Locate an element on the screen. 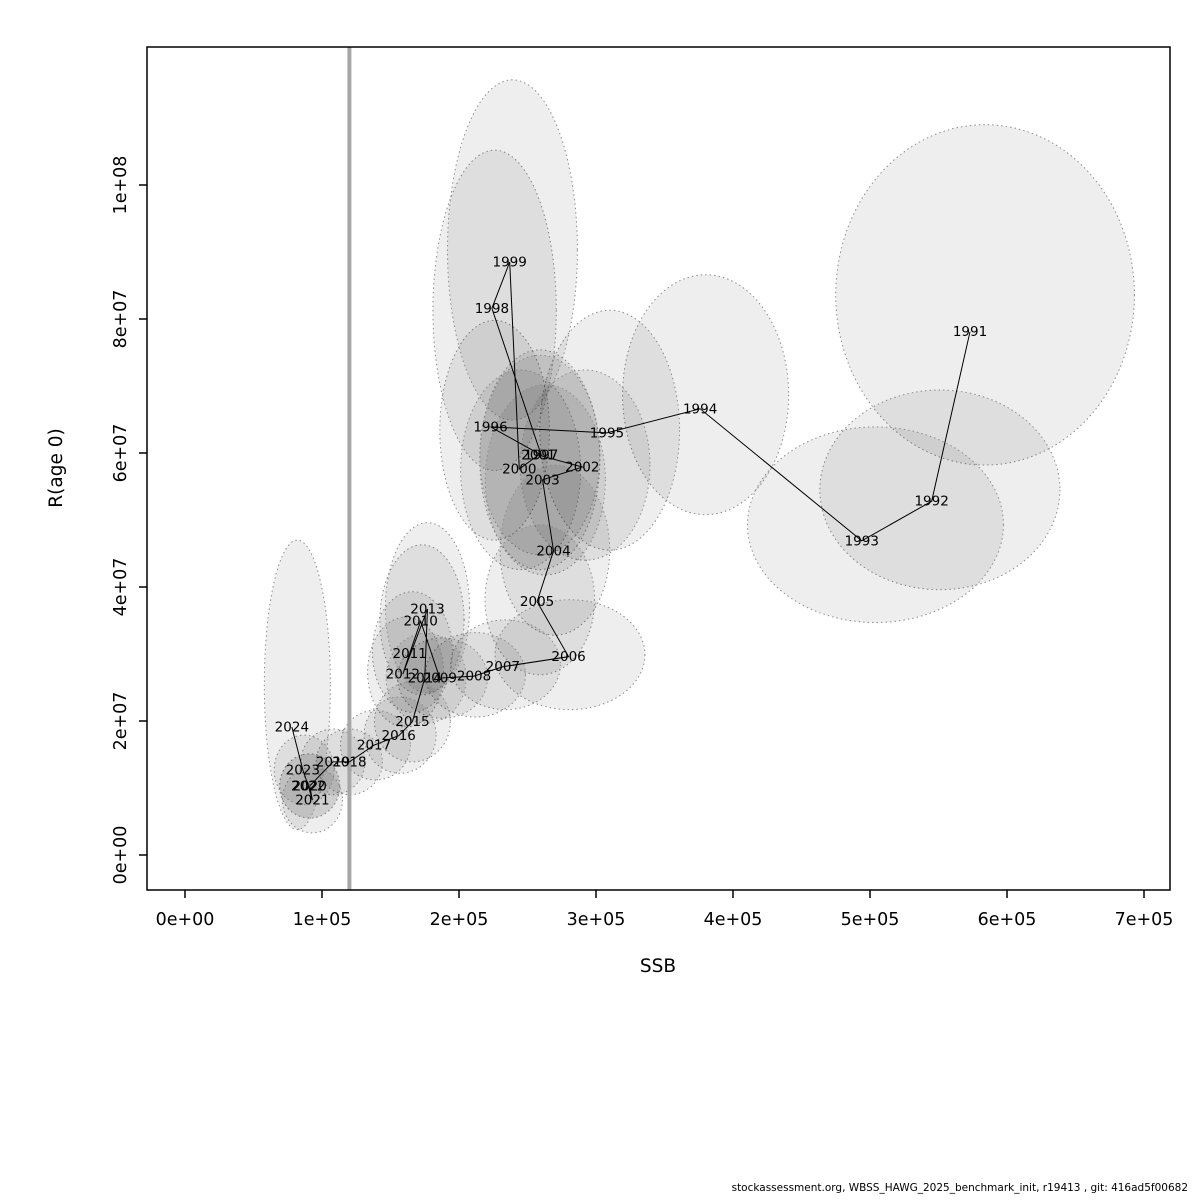 The image size is (1200, 1200). year-label-2015: 2015 is located at coordinates (412, 722).